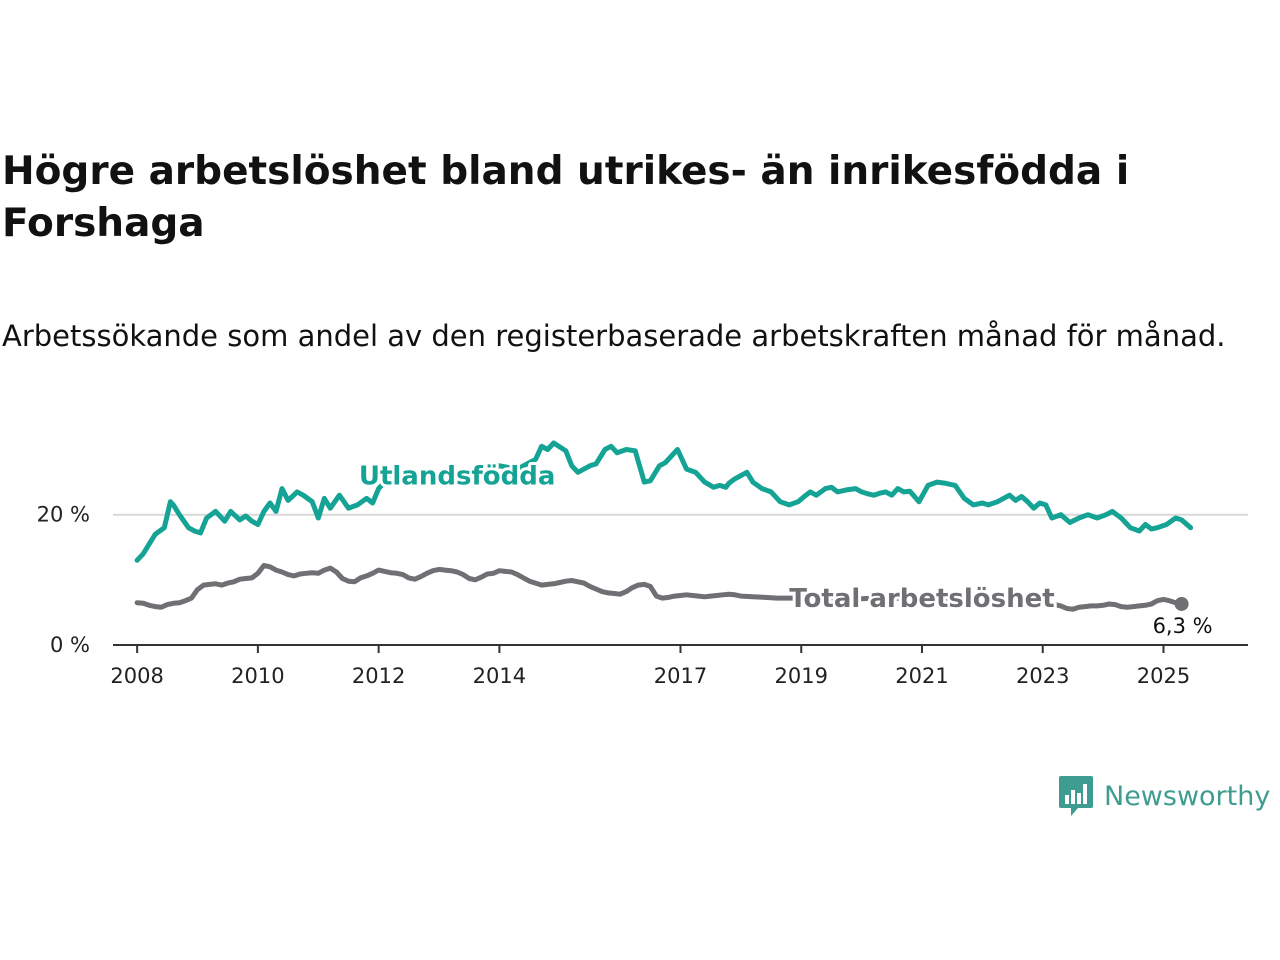  I want to click on newsworthy-logo: Newsworthy, so click(1164, 796).